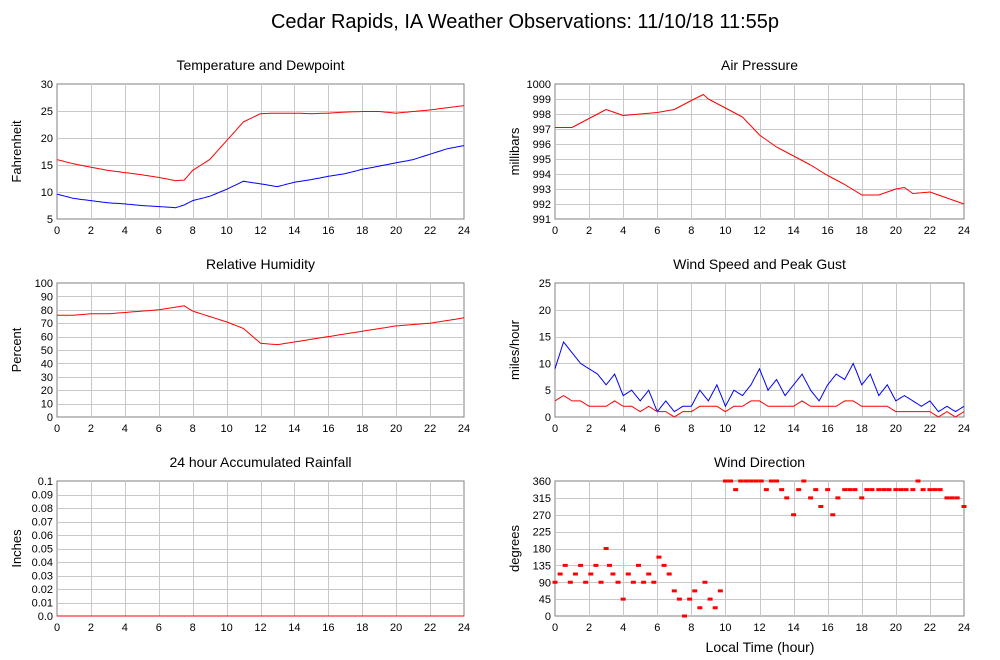 This screenshot has width=1000, height=660. Describe the element at coordinates (759, 264) in the screenshot. I see `chart-title: Wind Speed and Peak Gust` at that location.